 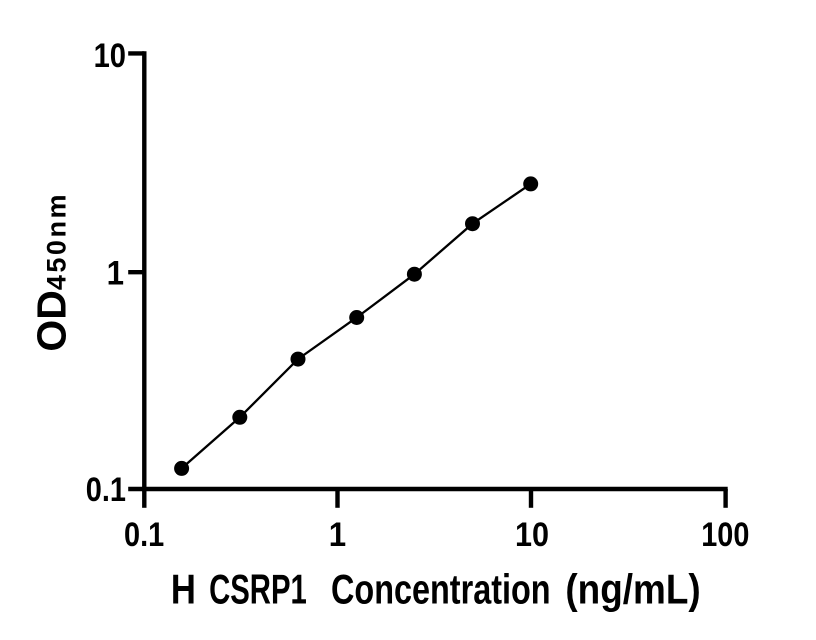 I want to click on svg-text: 100, so click(x=725, y=535).